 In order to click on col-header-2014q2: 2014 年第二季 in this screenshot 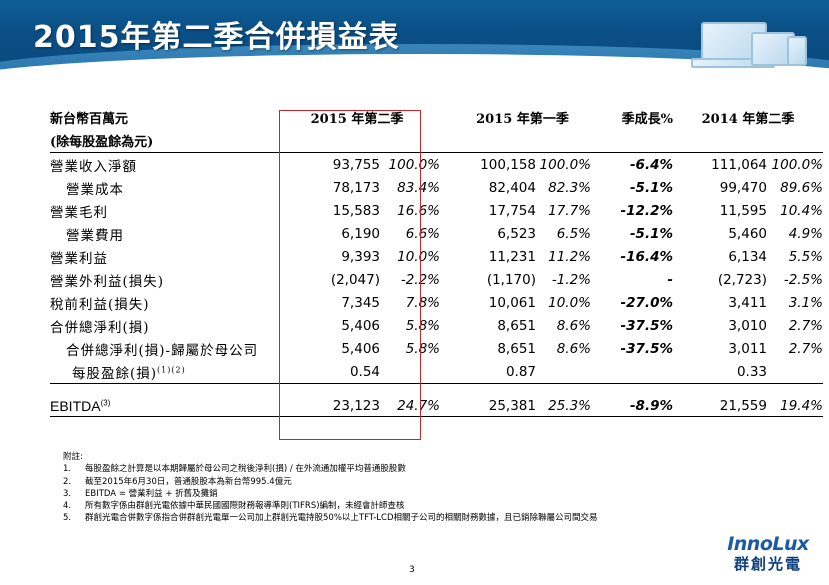, I will do `click(748, 119)`.